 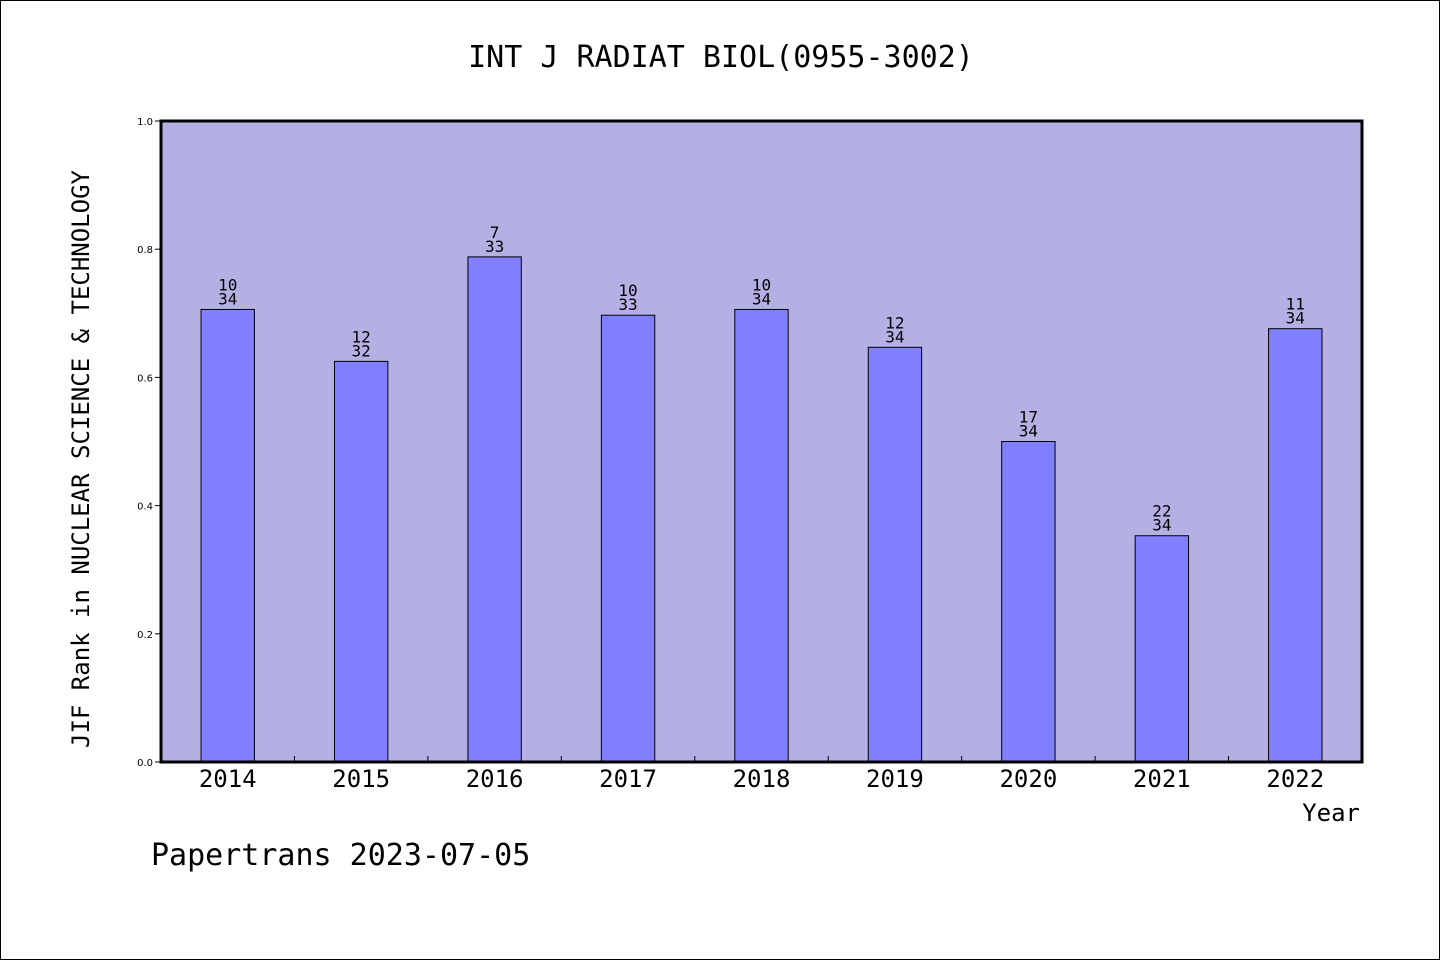 I want to click on bar-rank-numerator: 7, so click(x=495, y=232).